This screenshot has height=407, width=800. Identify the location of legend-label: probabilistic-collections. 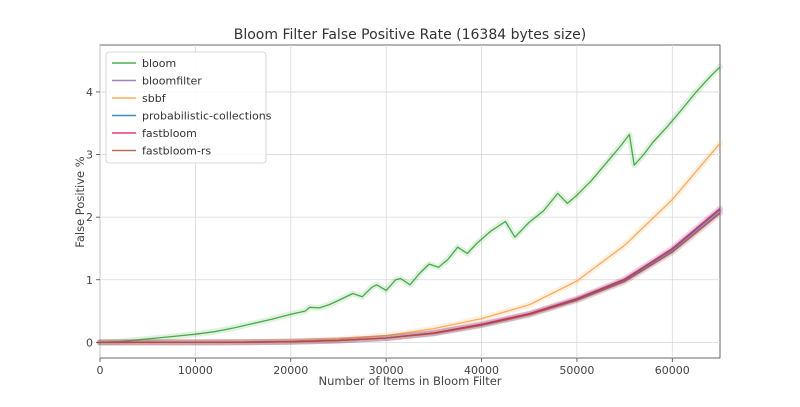
(207, 116).